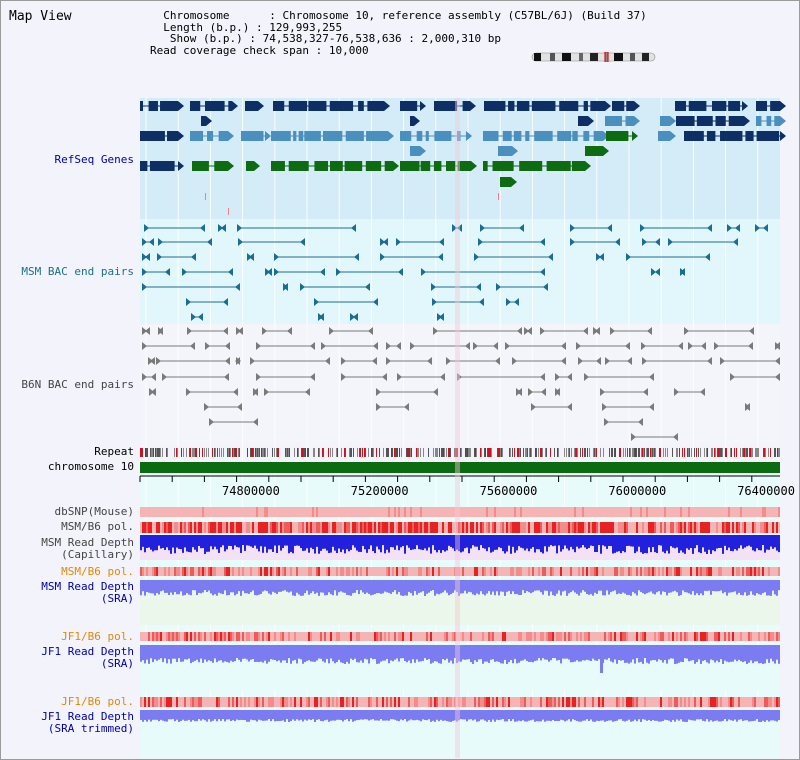 The image size is (800, 760). Describe the element at coordinates (97, 526) in the screenshot. I see `label-msm-b6-pol-1: MSM/B6 pol.` at that location.